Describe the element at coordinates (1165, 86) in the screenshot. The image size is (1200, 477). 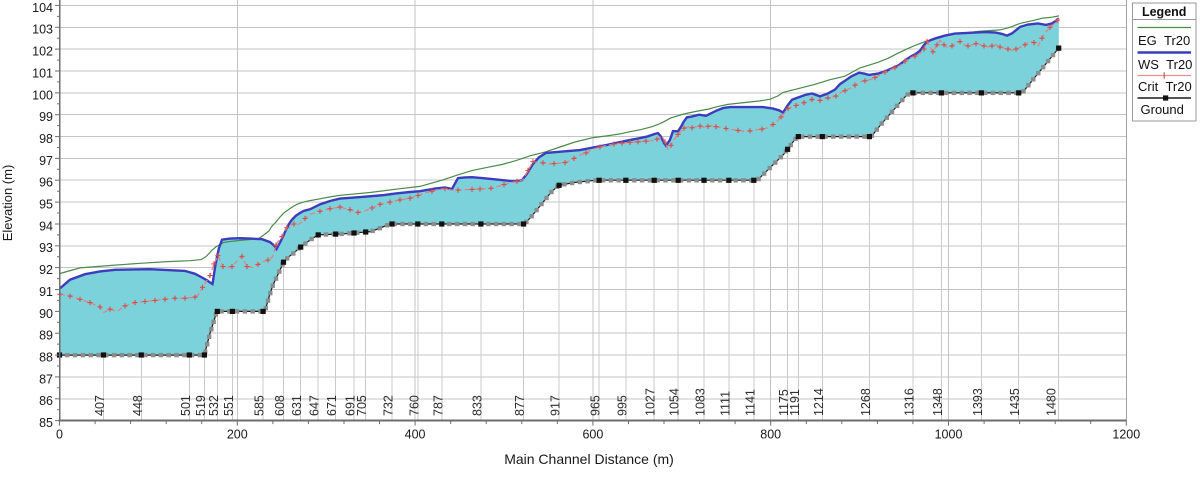
I see `svg-text: Crit Tr20` at that location.